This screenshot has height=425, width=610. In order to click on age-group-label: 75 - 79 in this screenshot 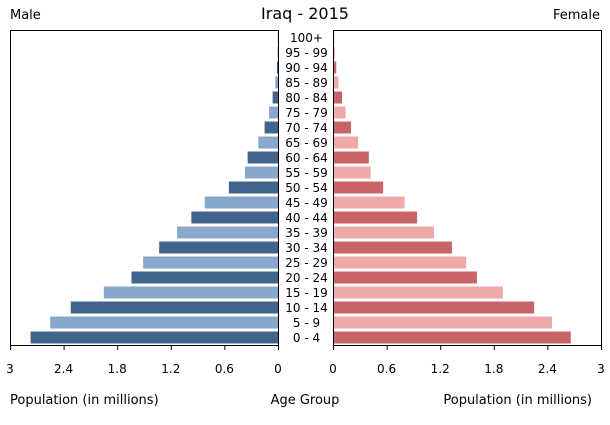, I will do `click(306, 113)`.